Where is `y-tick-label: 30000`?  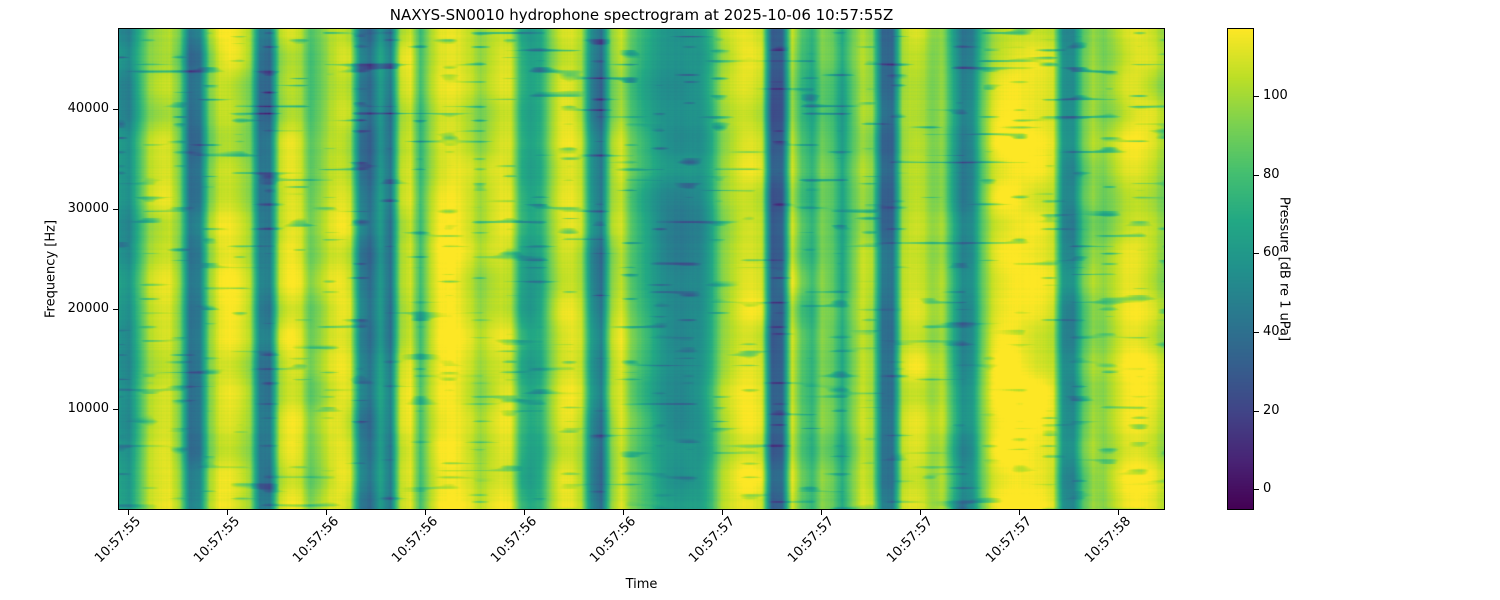
y-tick-label: 30000 is located at coordinates (88, 208).